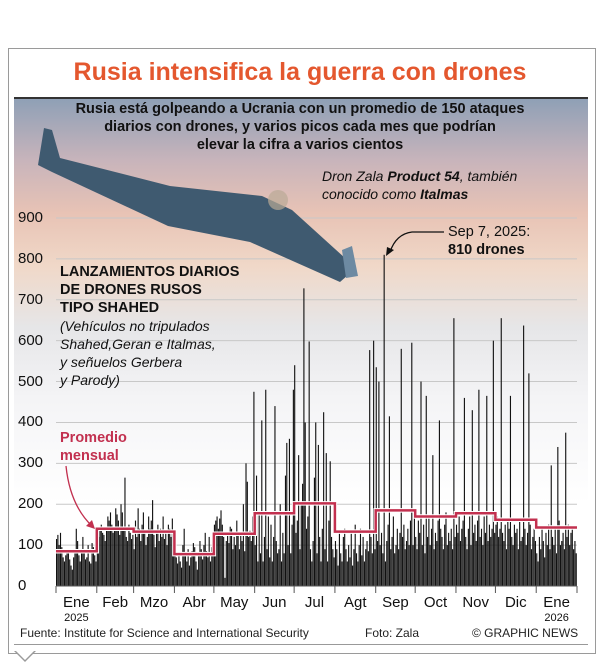 Image resolution: width=600 pixels, height=670 pixels. I want to click on drone-fin, so click(350, 262).